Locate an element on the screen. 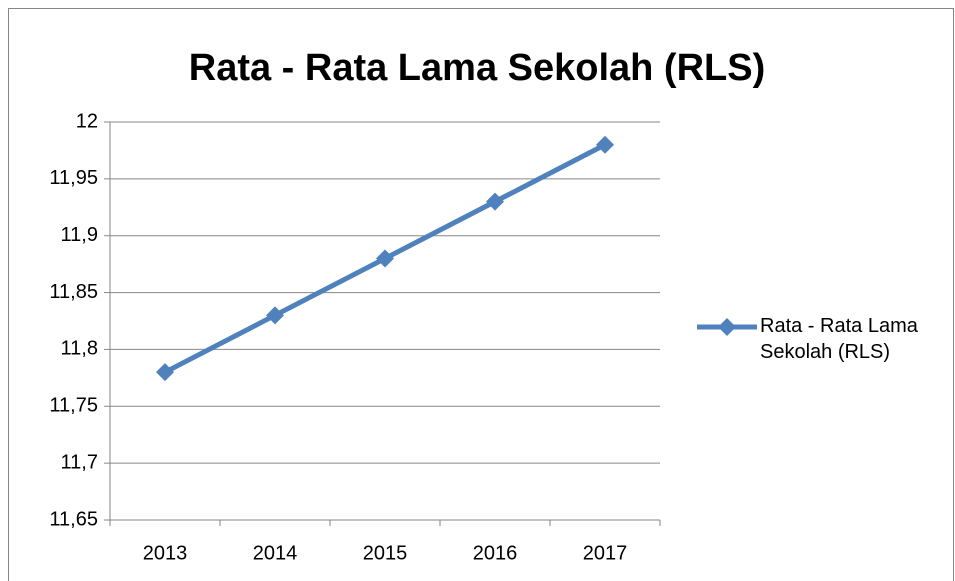 The width and height of the screenshot is (955, 581). legend-marker is located at coordinates (727, 327).